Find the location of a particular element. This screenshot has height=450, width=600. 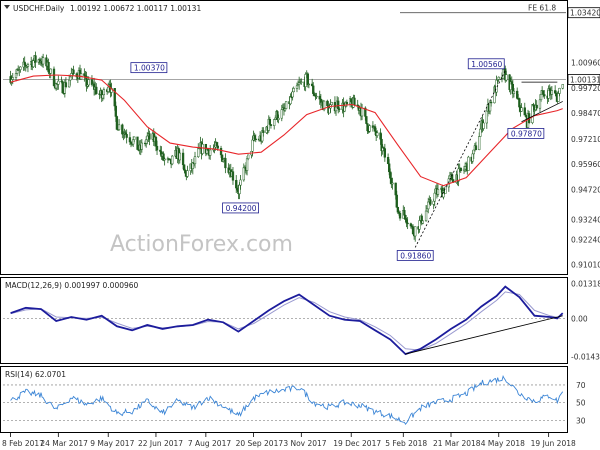

price-label-text: 0.91860 is located at coordinates (415, 255).